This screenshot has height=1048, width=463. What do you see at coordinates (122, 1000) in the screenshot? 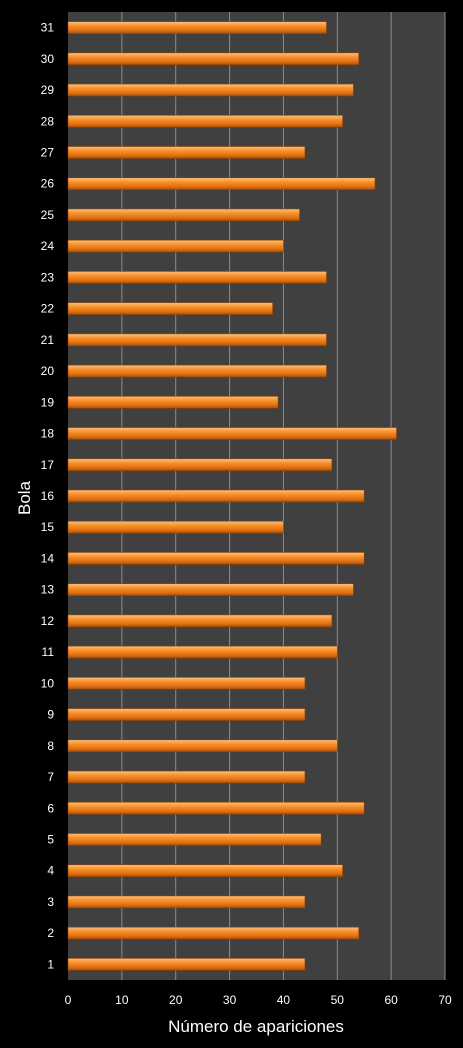
I see `x-tick-label: 10` at bounding box center [122, 1000].